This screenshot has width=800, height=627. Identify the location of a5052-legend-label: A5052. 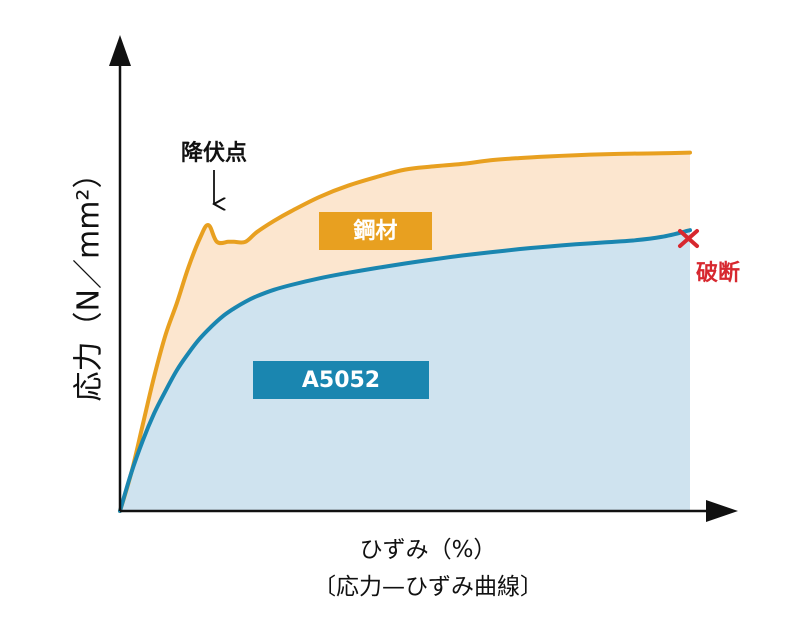
(341, 380).